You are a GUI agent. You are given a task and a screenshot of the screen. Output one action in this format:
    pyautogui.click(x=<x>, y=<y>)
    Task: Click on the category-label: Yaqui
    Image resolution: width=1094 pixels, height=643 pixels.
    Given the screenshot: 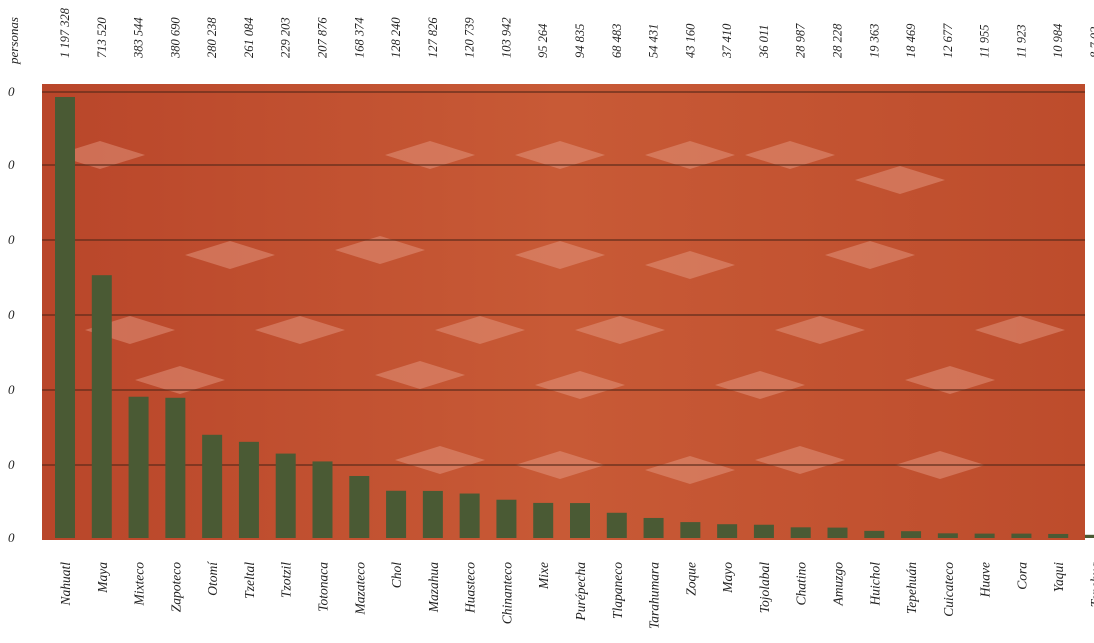 What is the action you would take?
    pyautogui.click(x=1058, y=577)
    